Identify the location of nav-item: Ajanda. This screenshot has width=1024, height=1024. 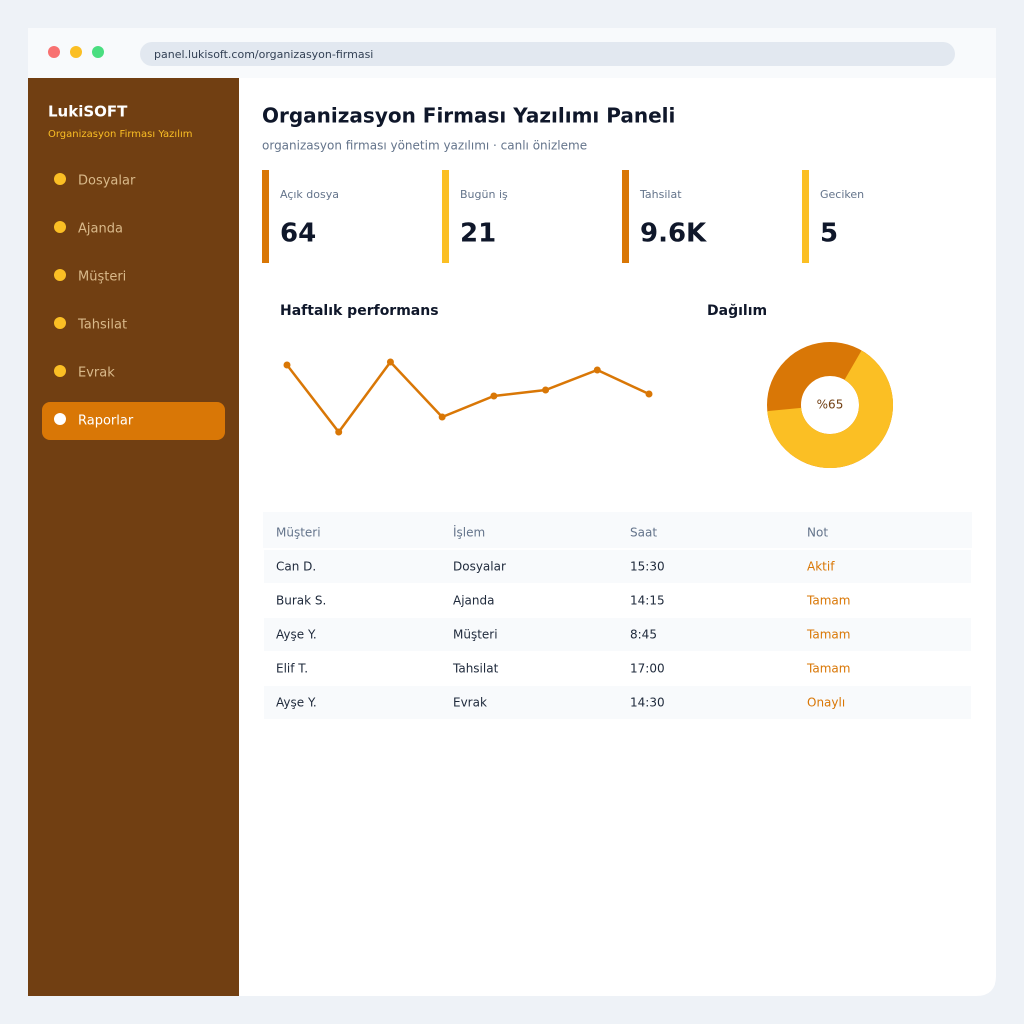
(100, 229).